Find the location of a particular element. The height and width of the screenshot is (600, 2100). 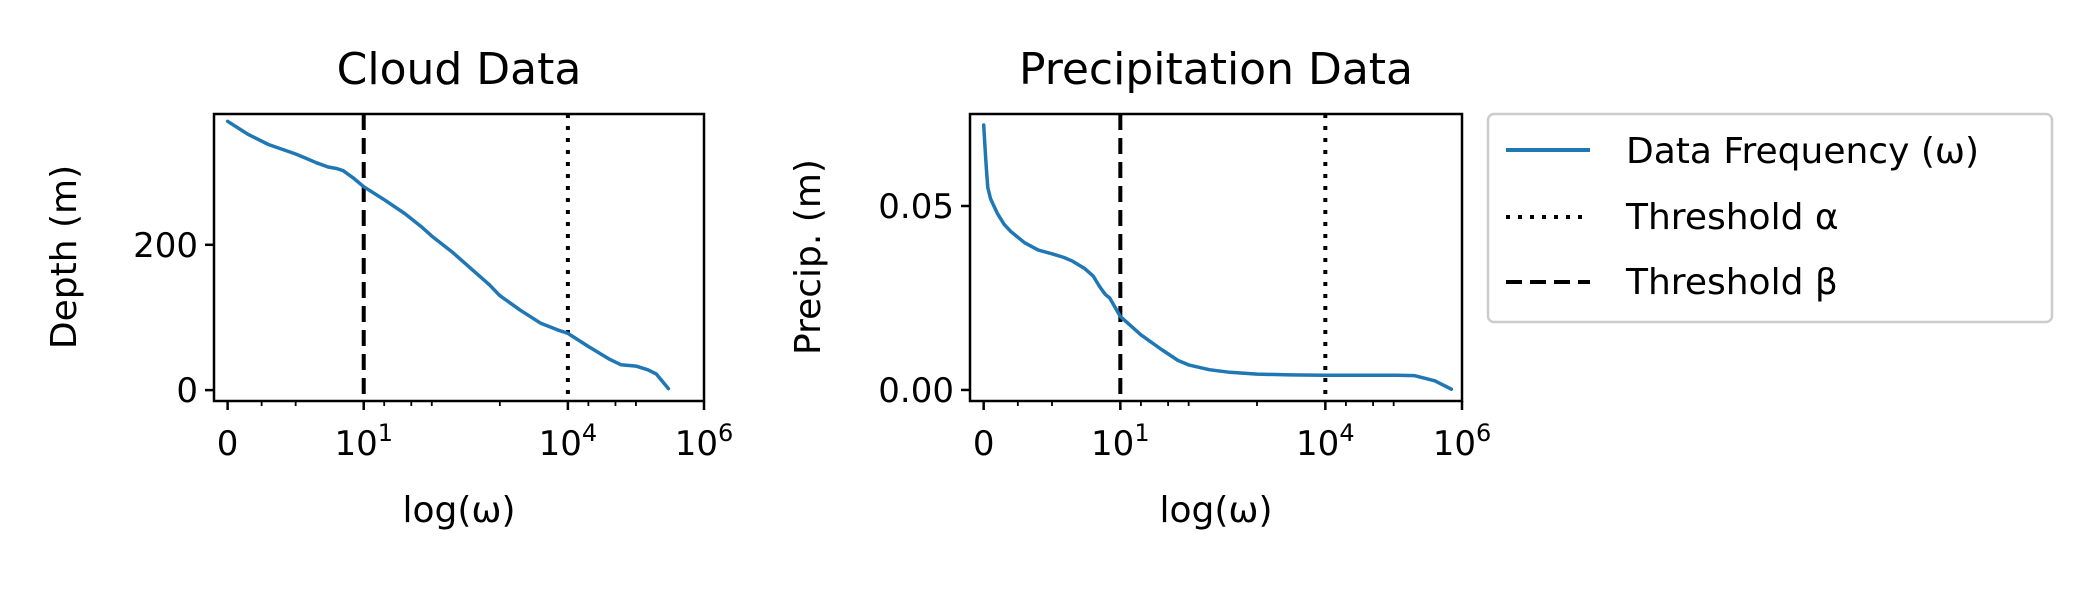

y-axis-label: Precip. (m) is located at coordinates (808, 257).